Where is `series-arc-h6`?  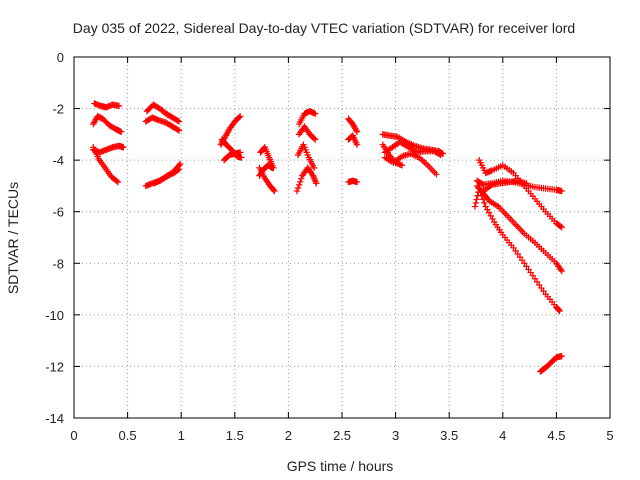
series-arc-h6 is located at coordinates (551, 363).